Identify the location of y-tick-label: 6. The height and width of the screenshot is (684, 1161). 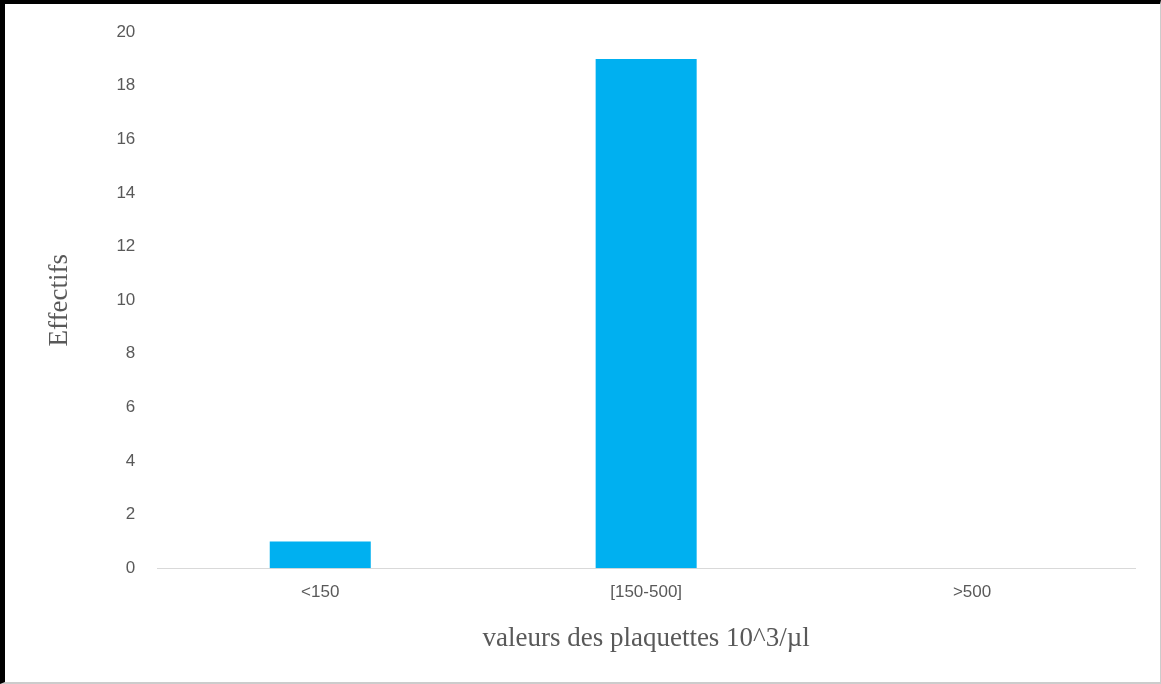
(130, 407).